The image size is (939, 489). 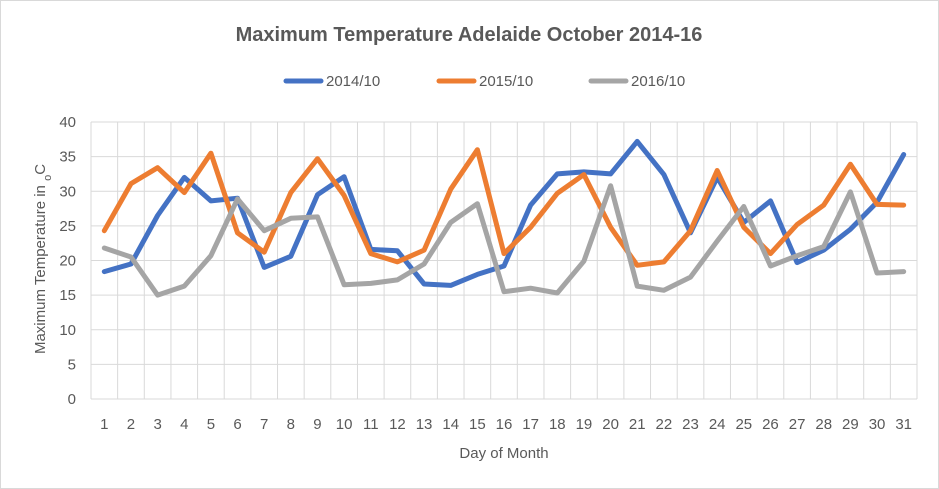 I want to click on y-tick-label: 40, so click(x=67, y=122).